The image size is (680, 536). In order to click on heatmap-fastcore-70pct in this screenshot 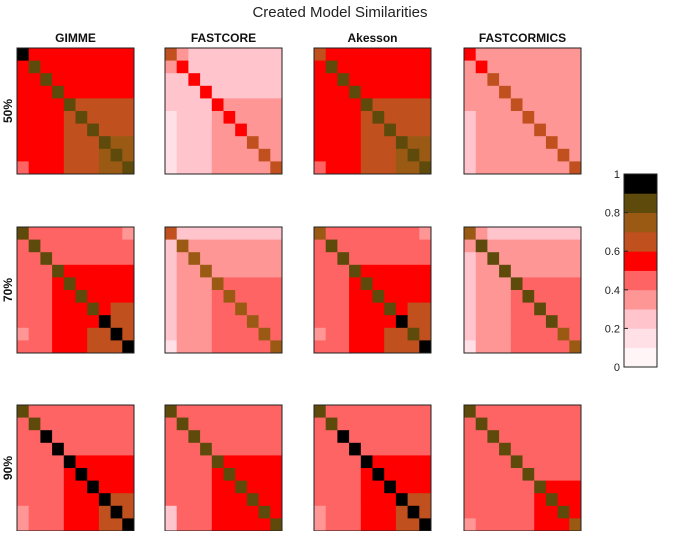, I will do `click(223, 290)`.